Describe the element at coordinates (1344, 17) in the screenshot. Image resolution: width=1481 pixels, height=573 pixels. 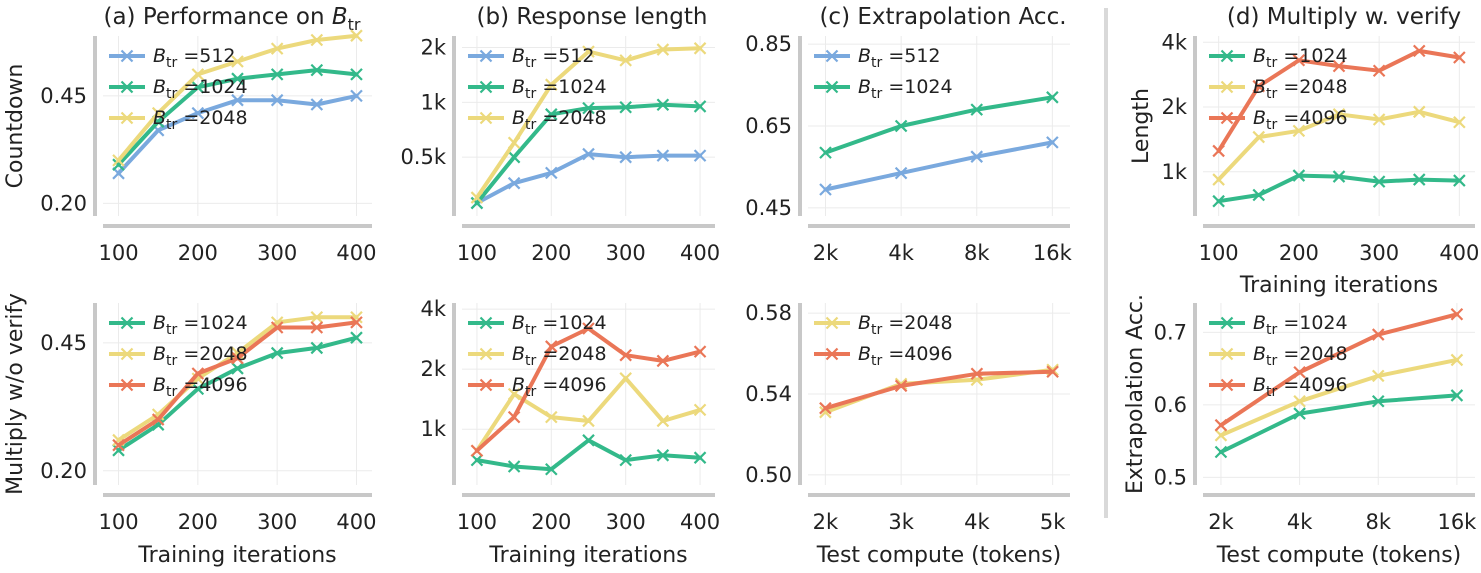
I see `panel-title-text: (d) Multiply w. verify` at that location.